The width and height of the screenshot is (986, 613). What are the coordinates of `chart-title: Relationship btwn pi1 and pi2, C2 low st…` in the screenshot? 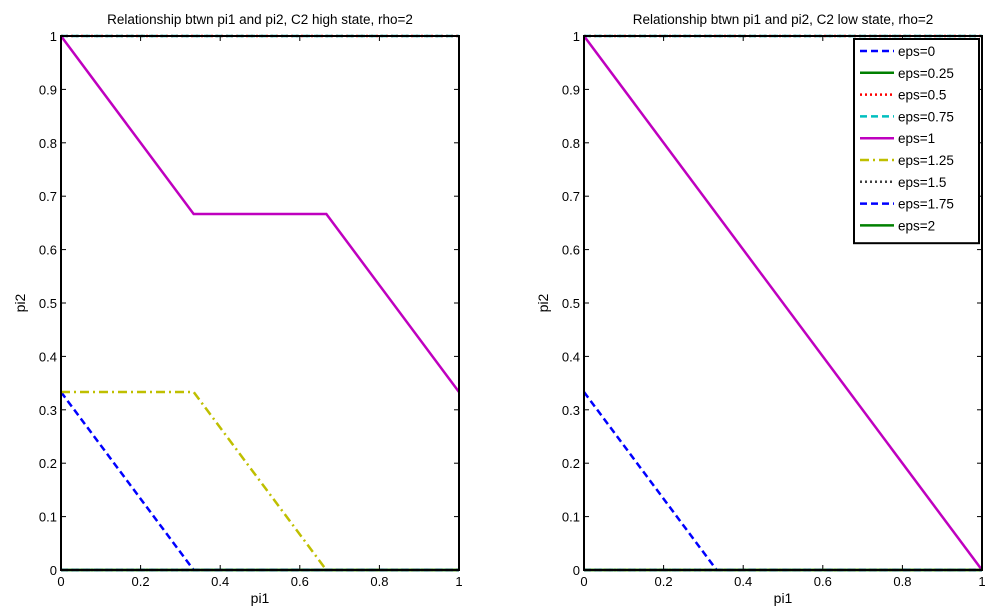 It's located at (783, 19).